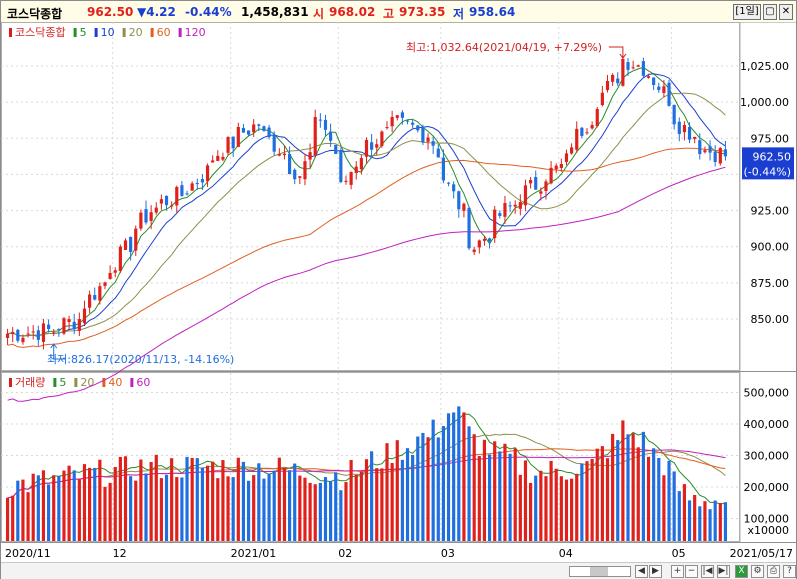 Image resolution: width=797 pixels, height=579 pixels. I want to click on scroll-right-icon: ▶, so click(655, 571).